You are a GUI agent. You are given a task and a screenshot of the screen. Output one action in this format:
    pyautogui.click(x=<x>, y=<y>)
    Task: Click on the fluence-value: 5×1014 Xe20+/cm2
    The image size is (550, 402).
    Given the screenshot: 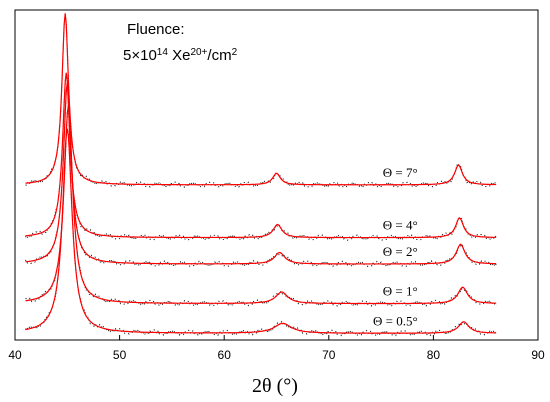 What is the action you would take?
    pyautogui.click(x=180, y=56)
    